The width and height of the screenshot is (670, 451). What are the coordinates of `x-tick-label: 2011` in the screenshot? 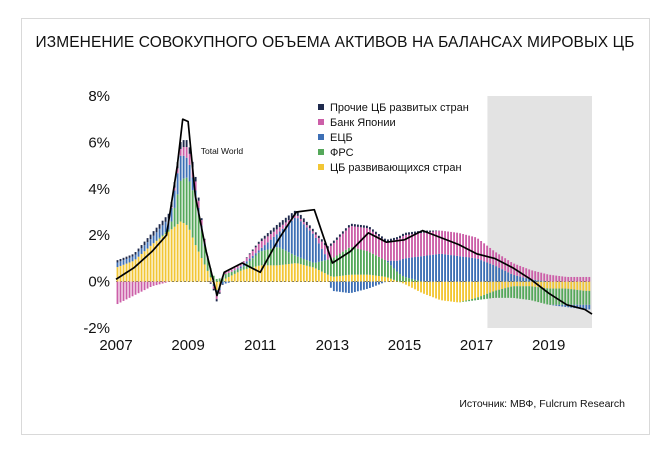 It's located at (260, 345).